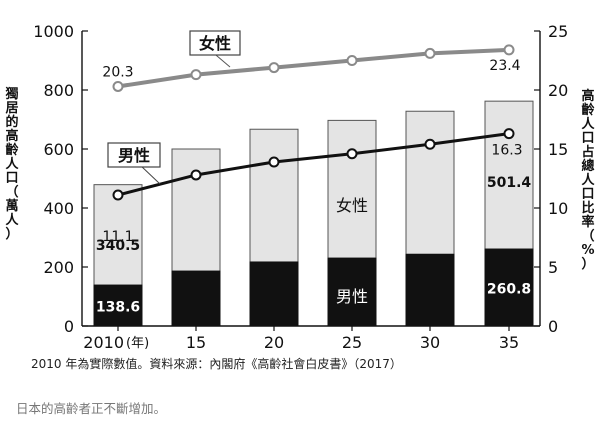 This screenshot has width=600, height=429. Describe the element at coordinates (588, 152) in the screenshot. I see `axis-label-char: 占` at that location.